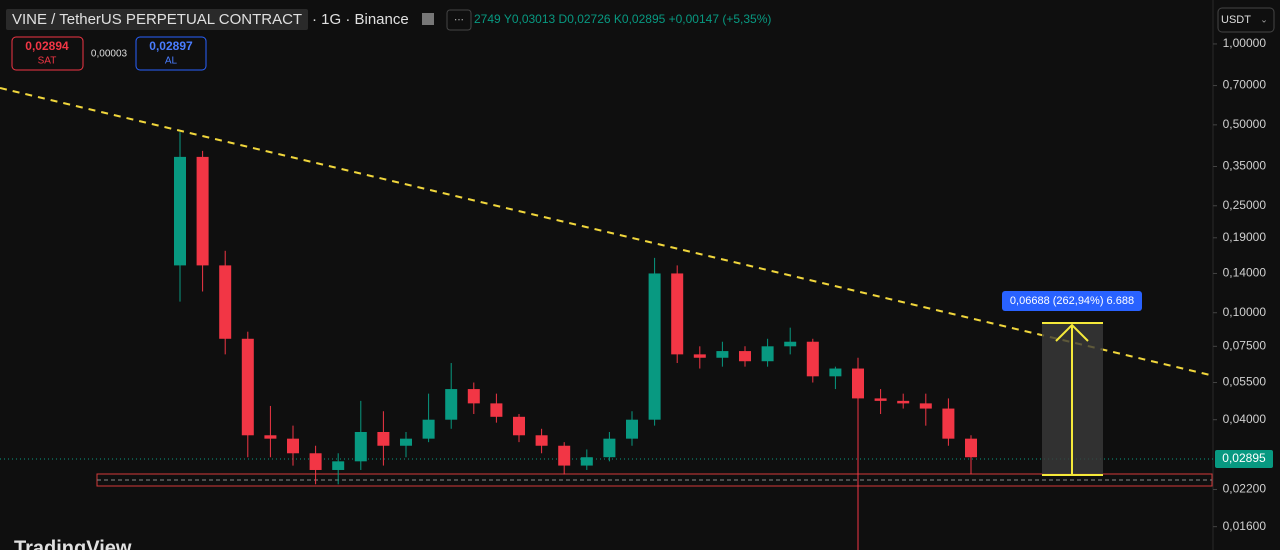 The height and width of the screenshot is (550, 1280). What do you see at coordinates (171, 46) in the screenshot?
I see `buy-price: 0,02897` at bounding box center [171, 46].